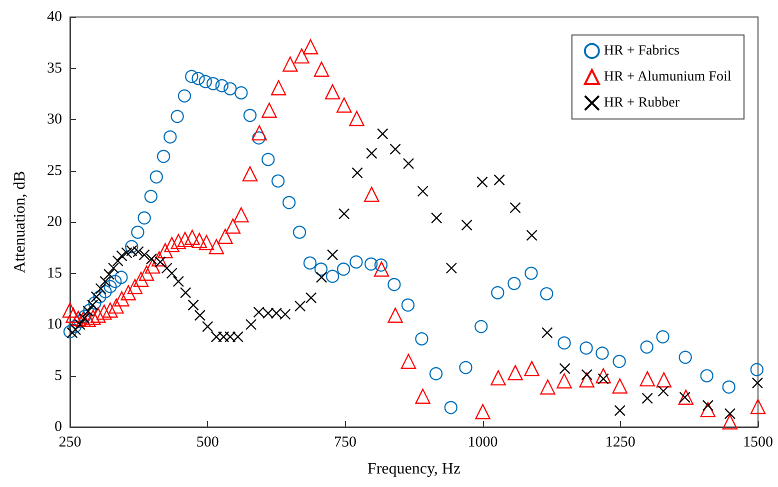  What do you see at coordinates (54, 170) in the screenshot?
I see `y-tick-label: 25` at bounding box center [54, 170].